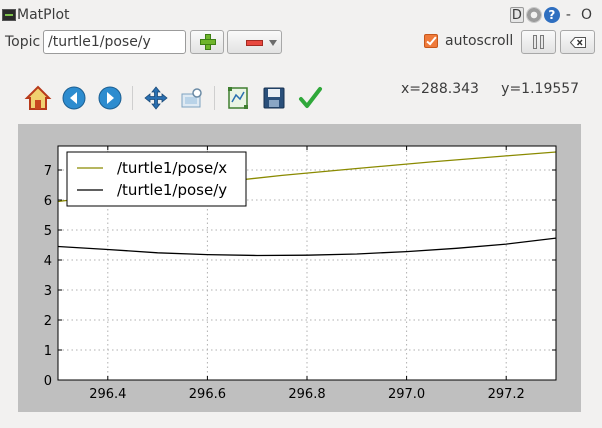 This screenshot has width=602, height=428. Describe the element at coordinates (306, 394) in the screenshot. I see `x-tick-label: 296.8` at that location.